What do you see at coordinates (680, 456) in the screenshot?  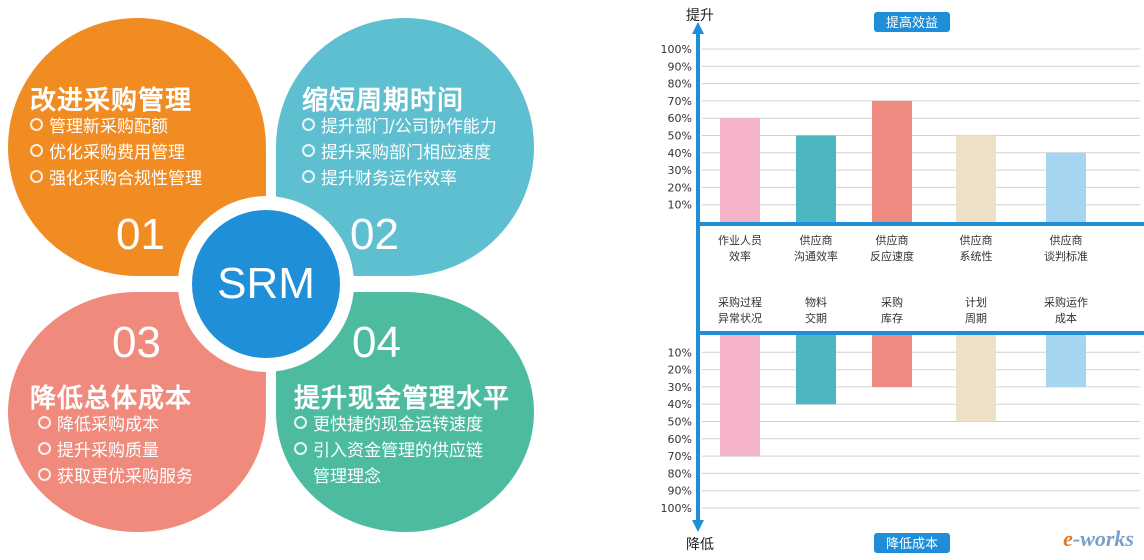 I see `y-tick-label-lower: 70%` at bounding box center [680, 456].